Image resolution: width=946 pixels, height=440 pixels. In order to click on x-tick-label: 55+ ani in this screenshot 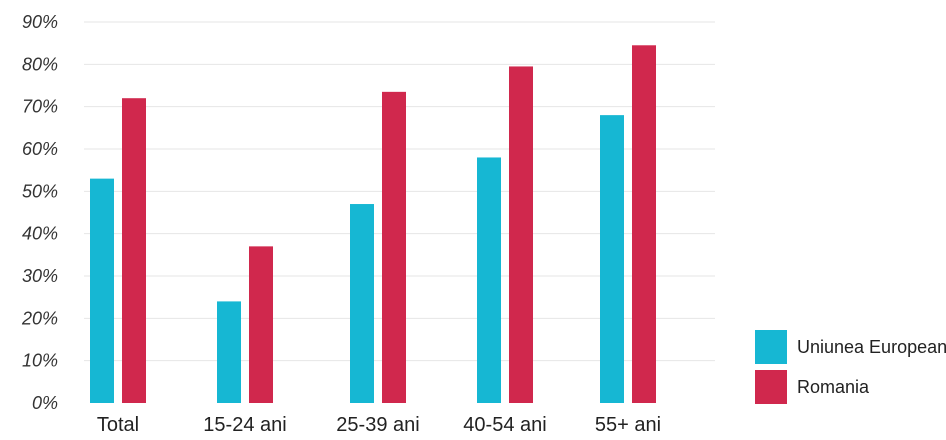, I will do `click(628, 425)`.